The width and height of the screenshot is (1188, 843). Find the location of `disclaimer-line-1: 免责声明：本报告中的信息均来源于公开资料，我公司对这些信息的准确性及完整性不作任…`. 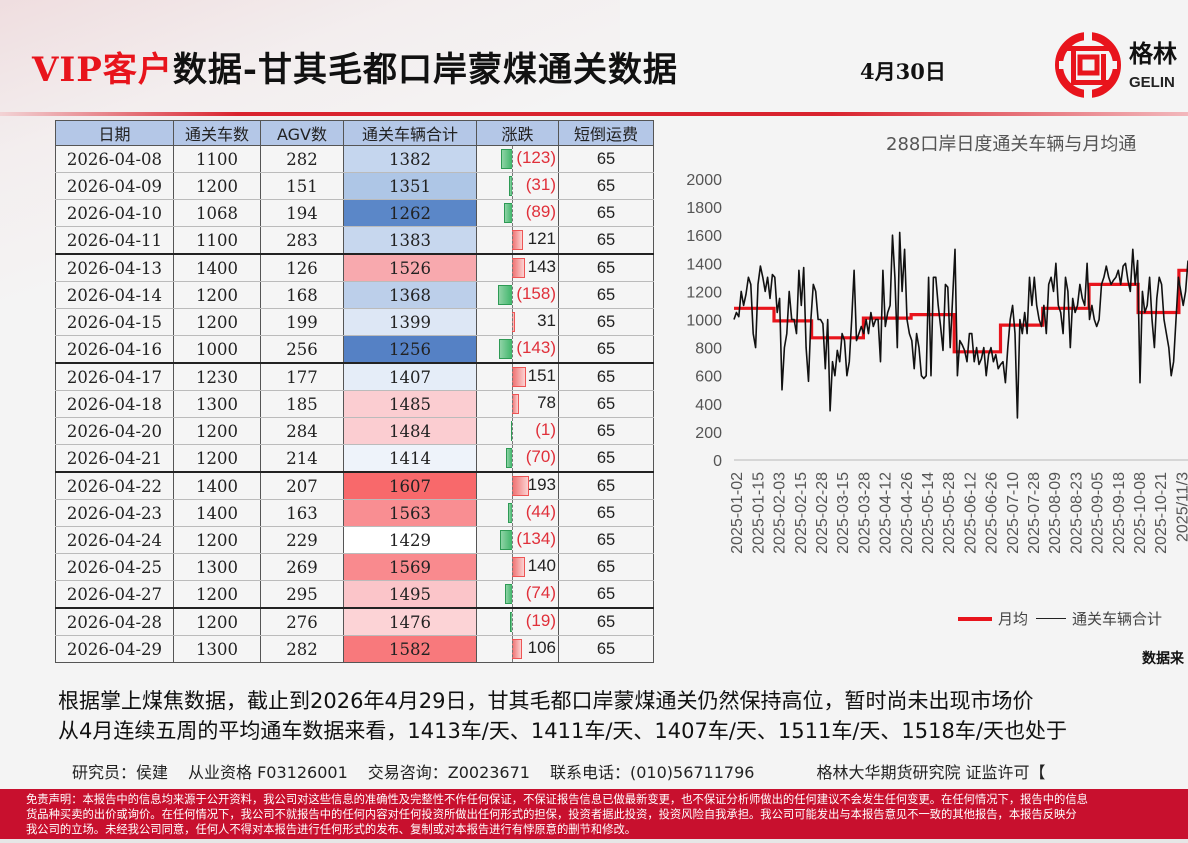

disclaimer-line-1: 免责声明：本报告中的信息均来源于公开资料，我公司对这些信息的准确性及完整性不作任… is located at coordinates (557, 799).